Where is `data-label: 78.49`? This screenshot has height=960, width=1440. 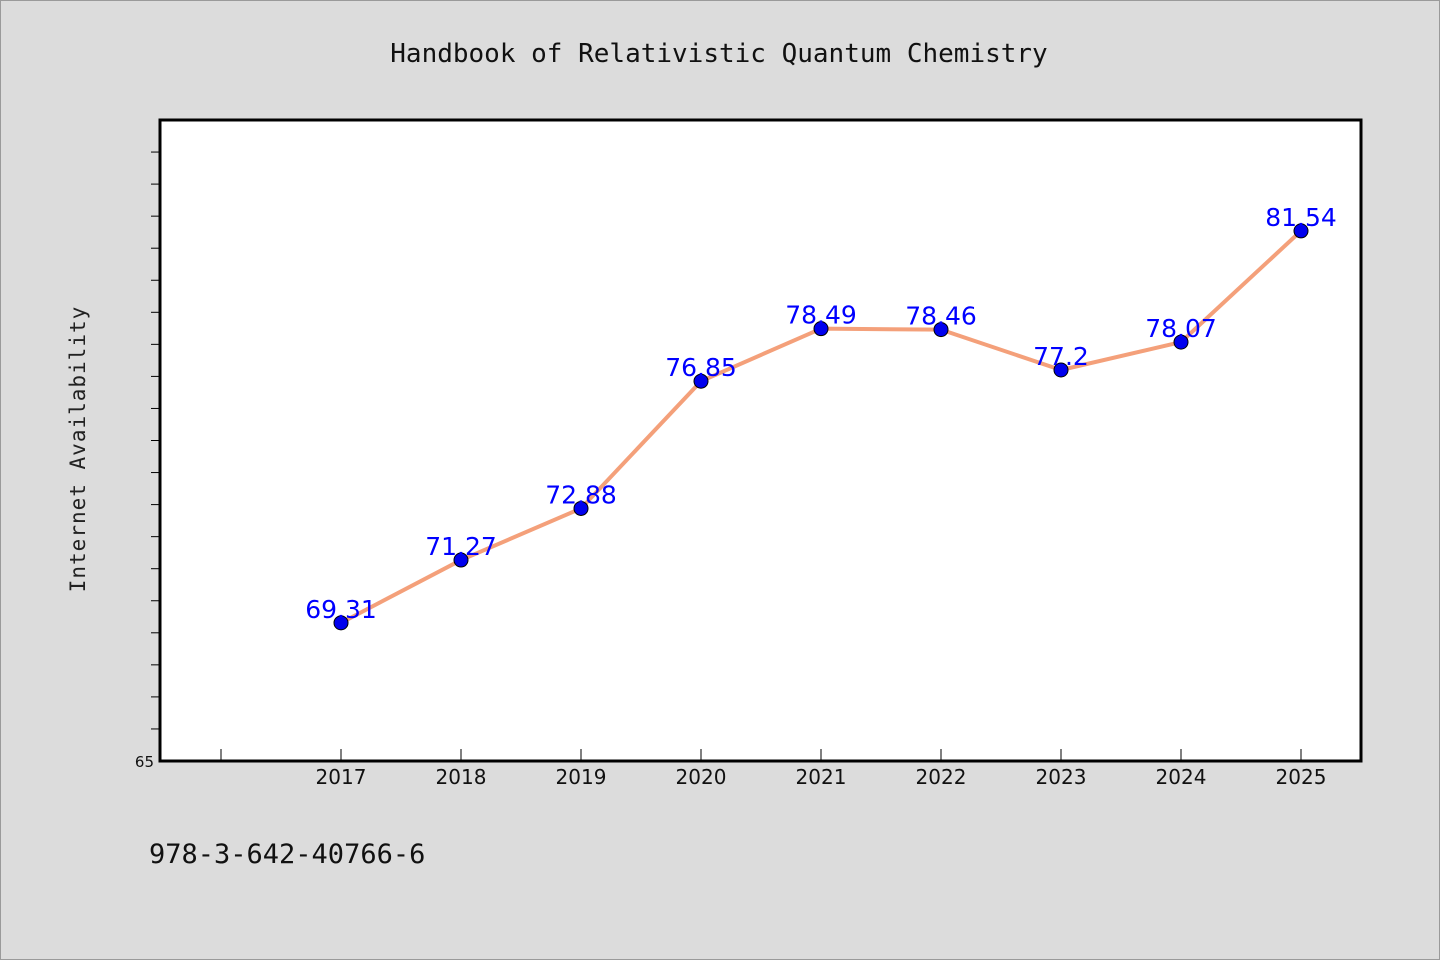 data-label: 78.49 is located at coordinates (821, 315).